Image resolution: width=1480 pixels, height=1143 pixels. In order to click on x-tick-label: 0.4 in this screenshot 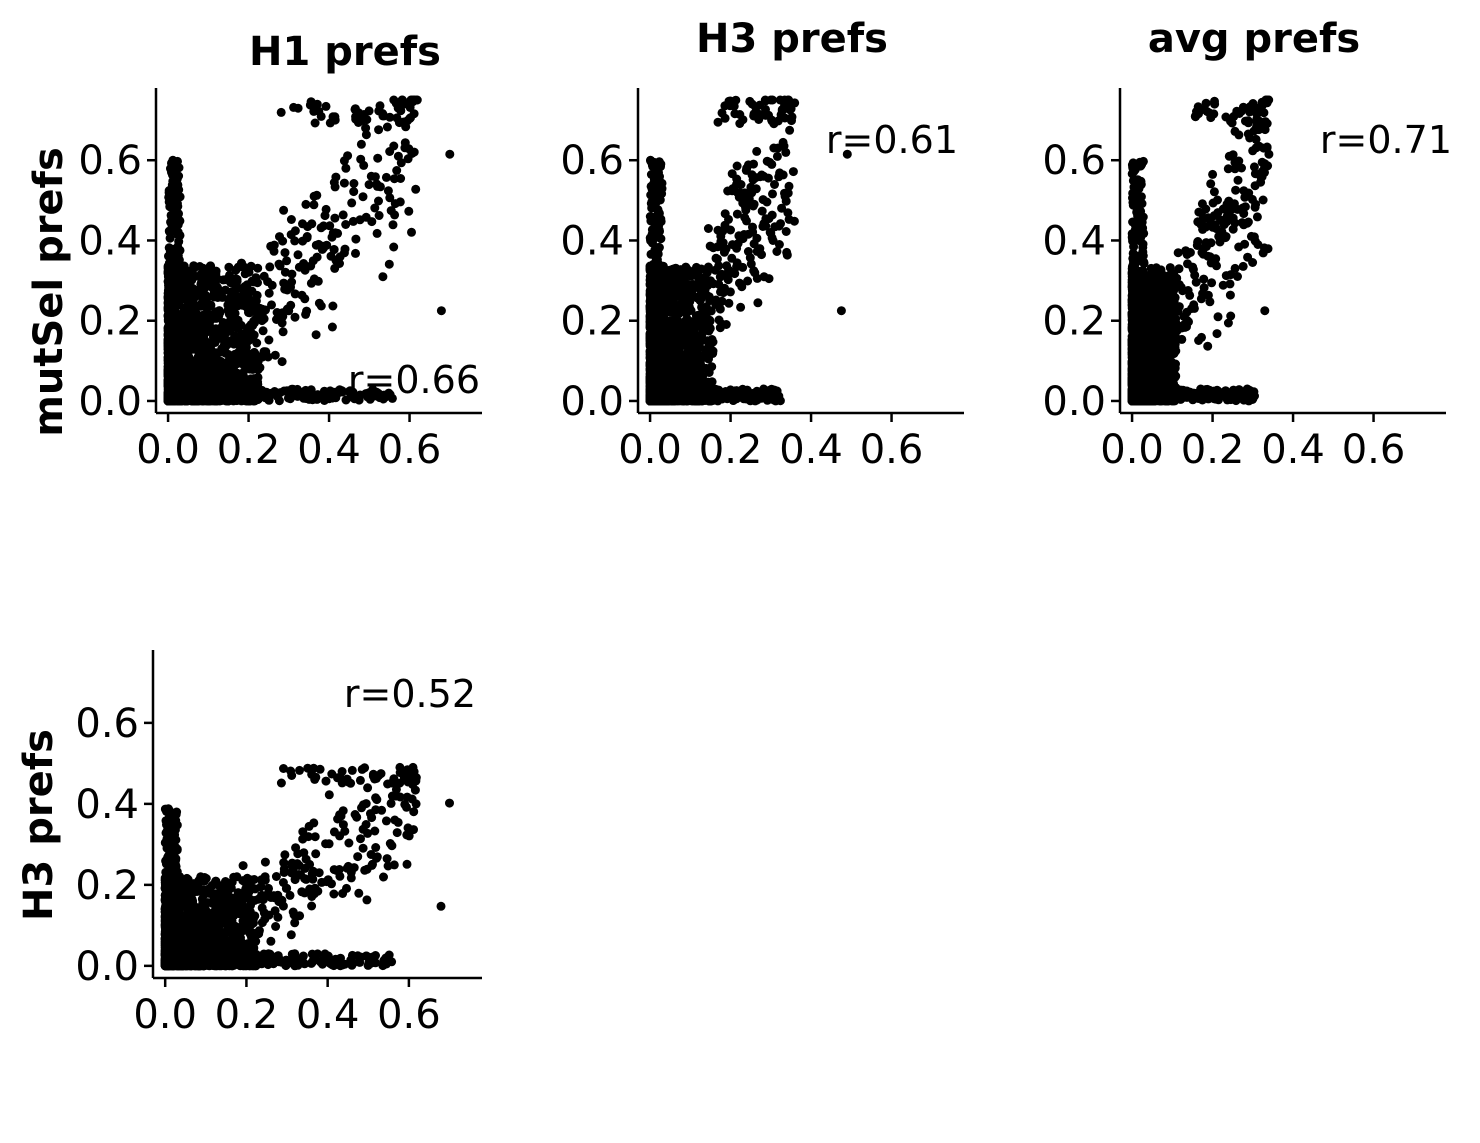, I will do `click(329, 450)`.